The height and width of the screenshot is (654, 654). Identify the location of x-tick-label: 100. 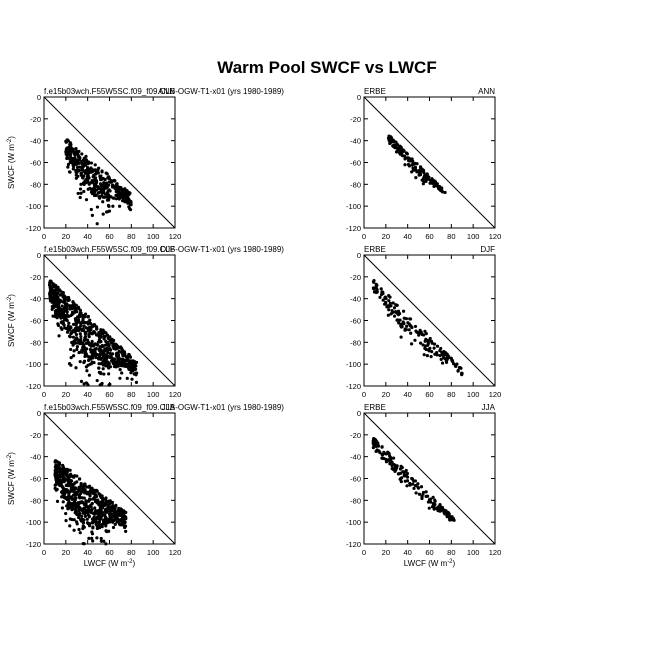
(153, 394).